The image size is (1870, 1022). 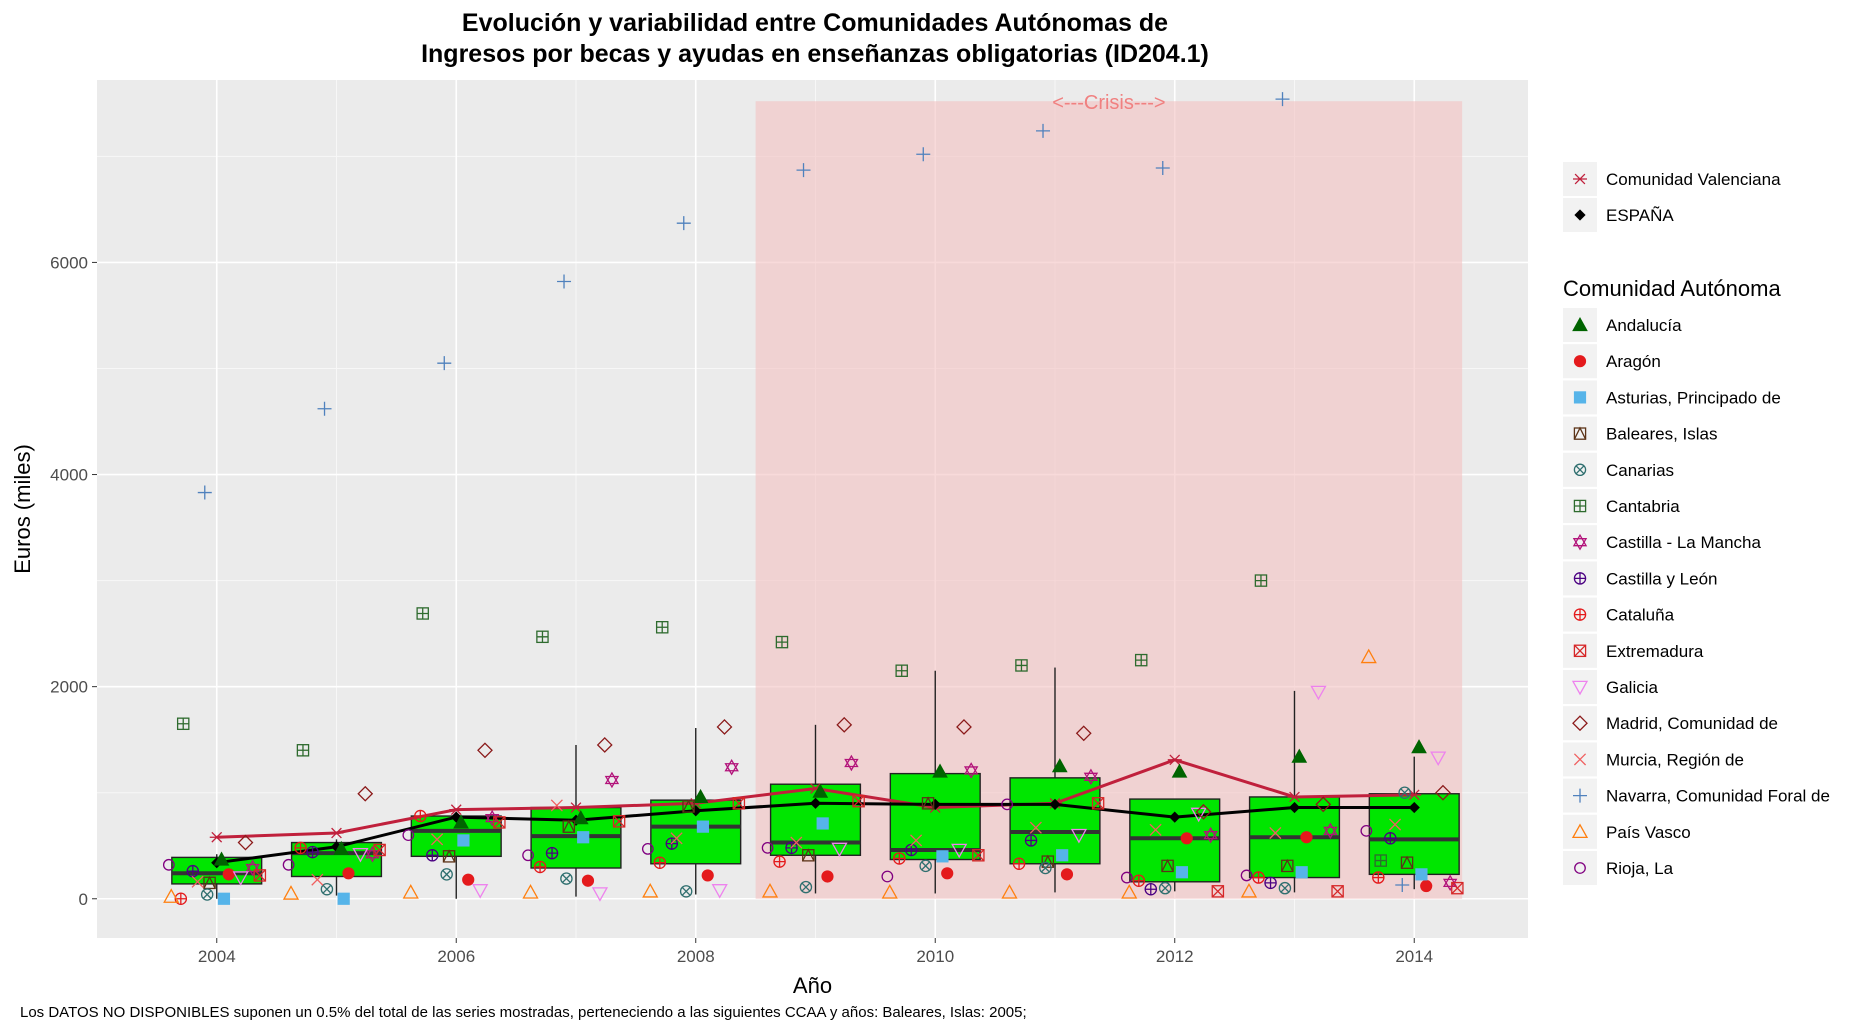 I want to click on legend-label: Aragón, so click(x=1633, y=361).